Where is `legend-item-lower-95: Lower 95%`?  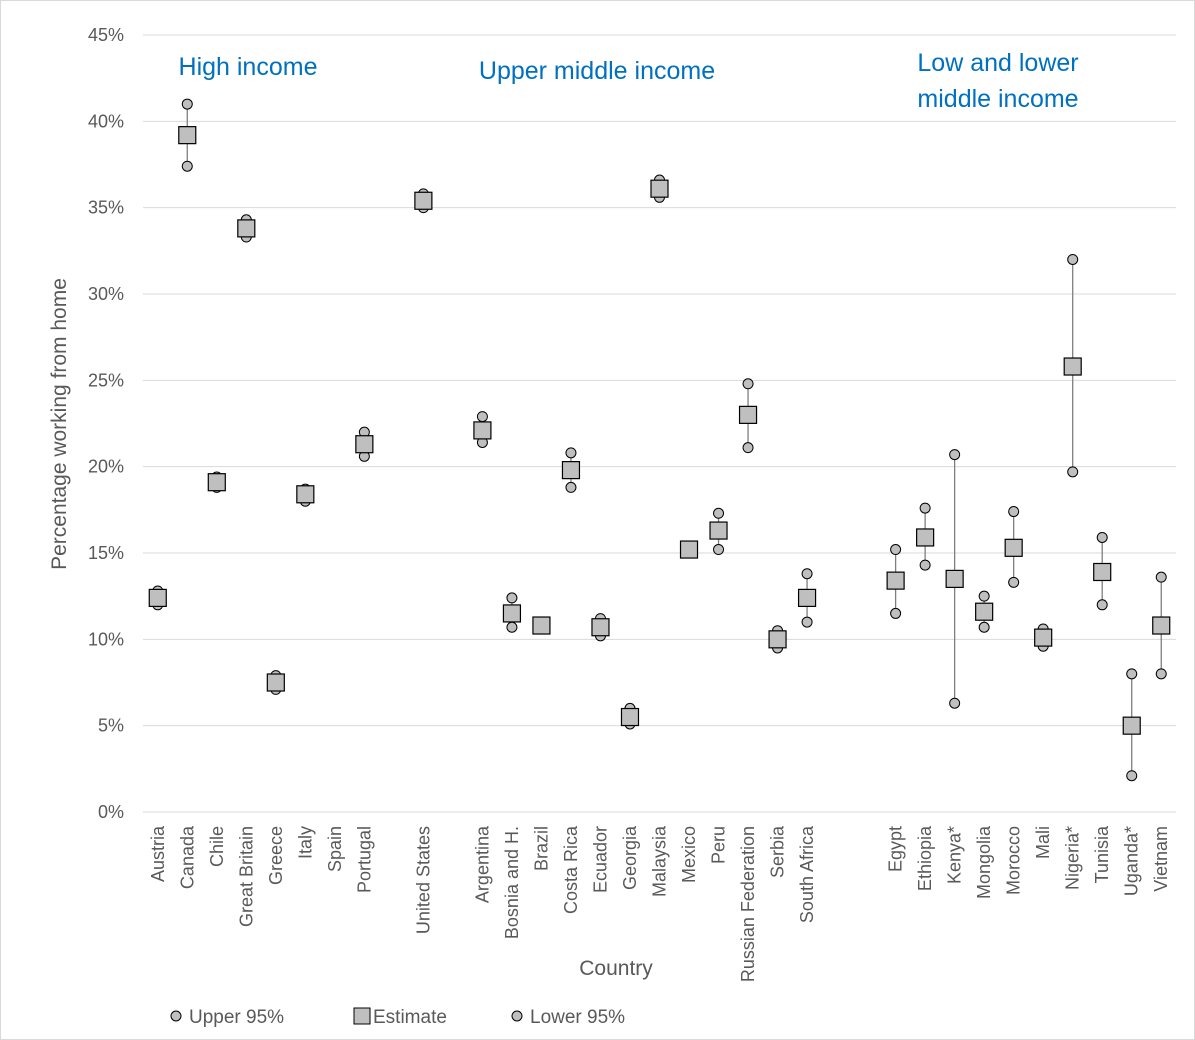 legend-item-lower-95: Lower 95% is located at coordinates (568, 1017).